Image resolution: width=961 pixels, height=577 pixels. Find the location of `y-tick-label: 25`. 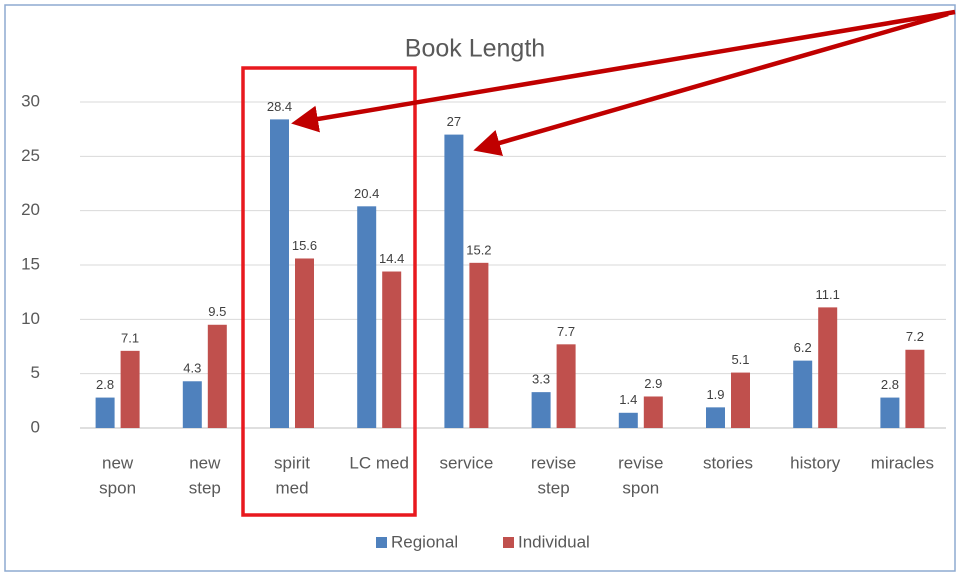

y-tick-label: 25 is located at coordinates (30, 155).